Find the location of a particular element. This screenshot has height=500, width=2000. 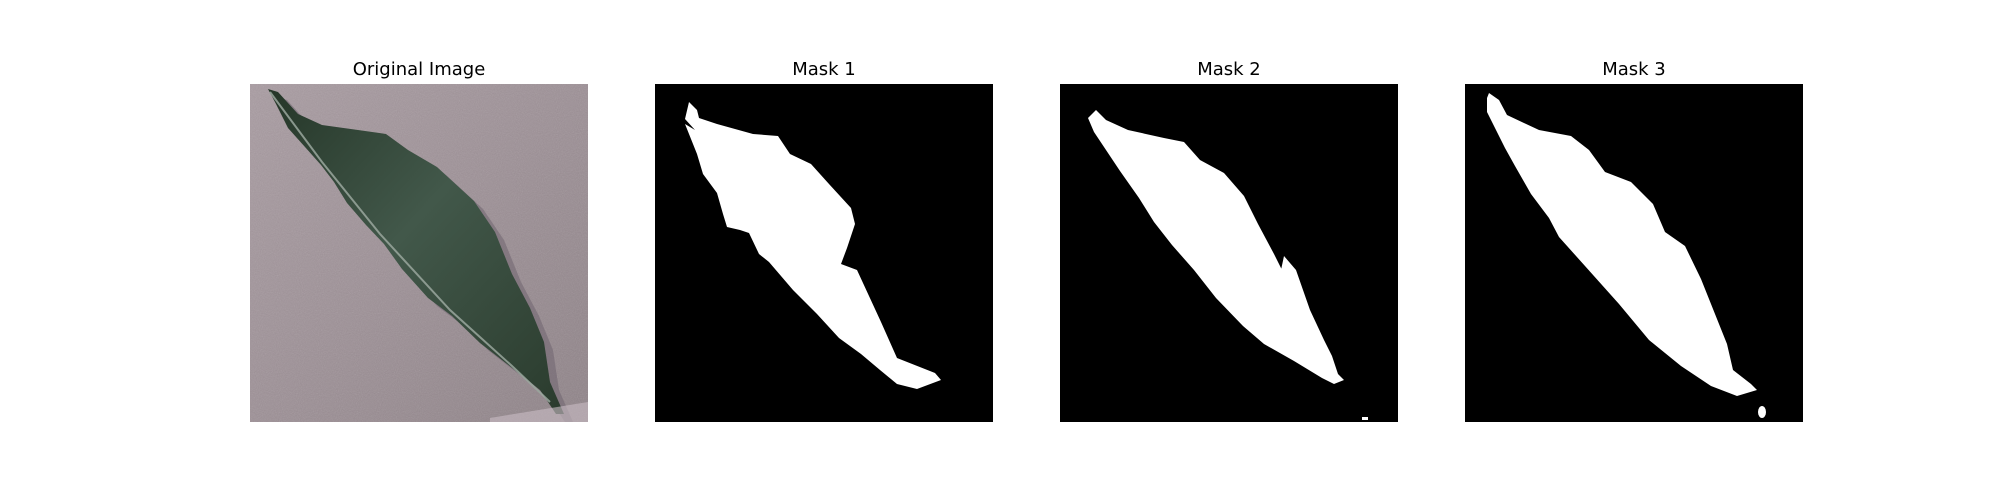

mask-3-panel: Mask 3 is located at coordinates (1634, 215).